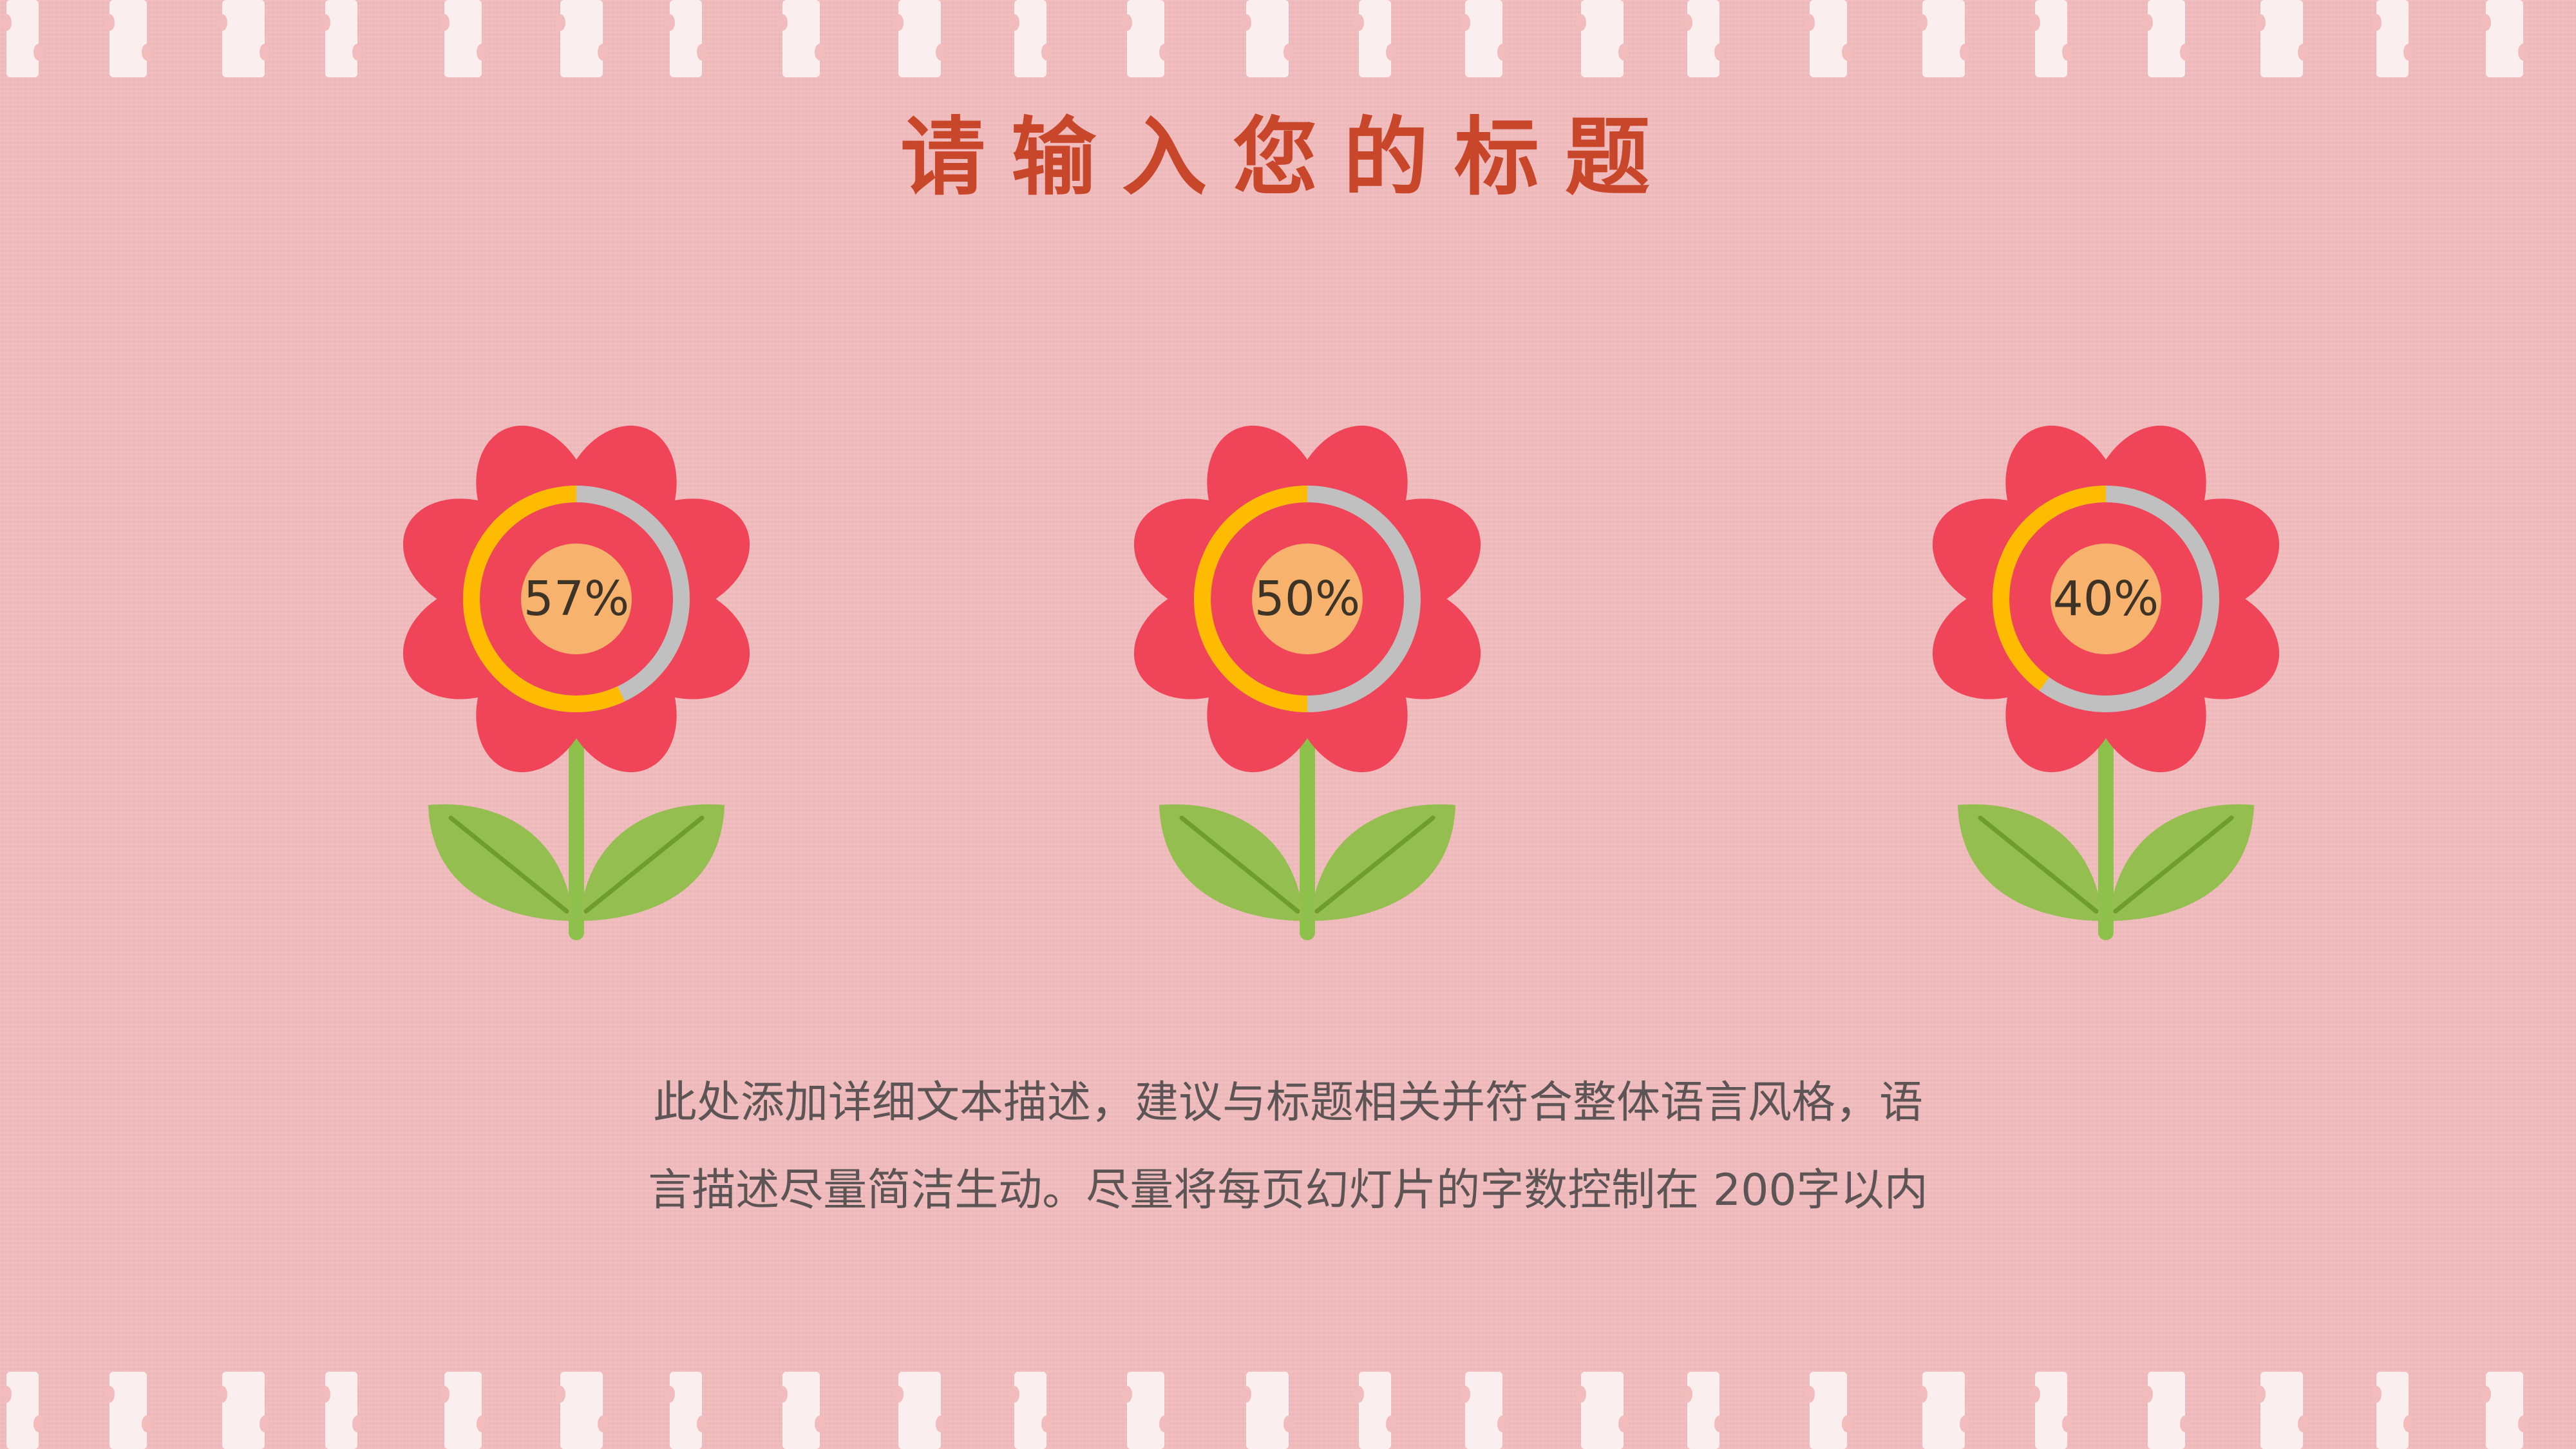  Describe the element at coordinates (1287, 1102) in the screenshot. I see `description-line-1: 此处添加详细文本描述，建议与标题相关并符合整体语言风格，语` at that location.